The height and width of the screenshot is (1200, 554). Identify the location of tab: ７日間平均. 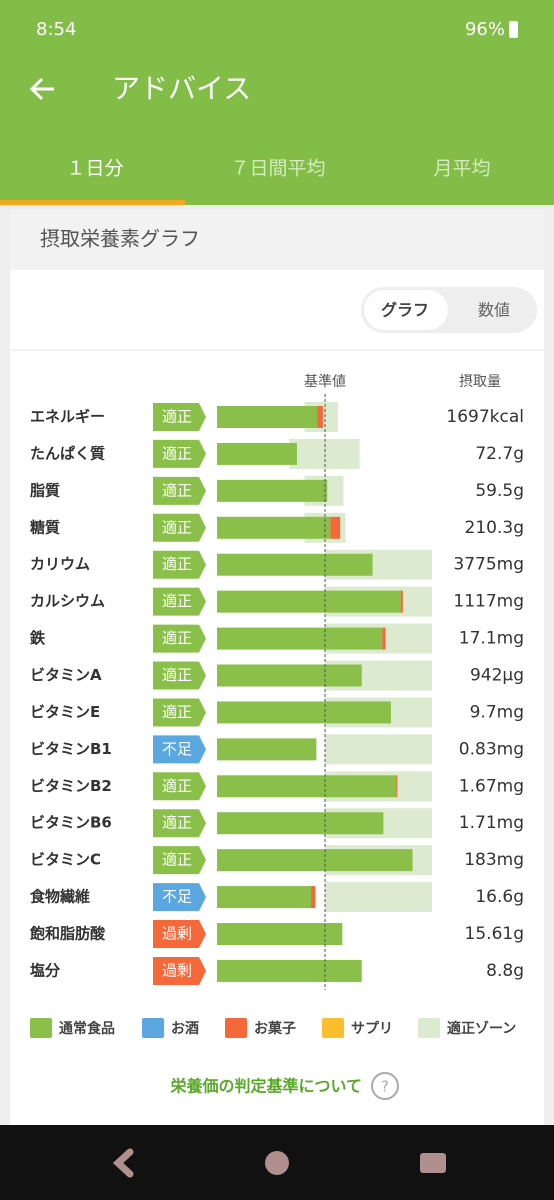
(277, 169).